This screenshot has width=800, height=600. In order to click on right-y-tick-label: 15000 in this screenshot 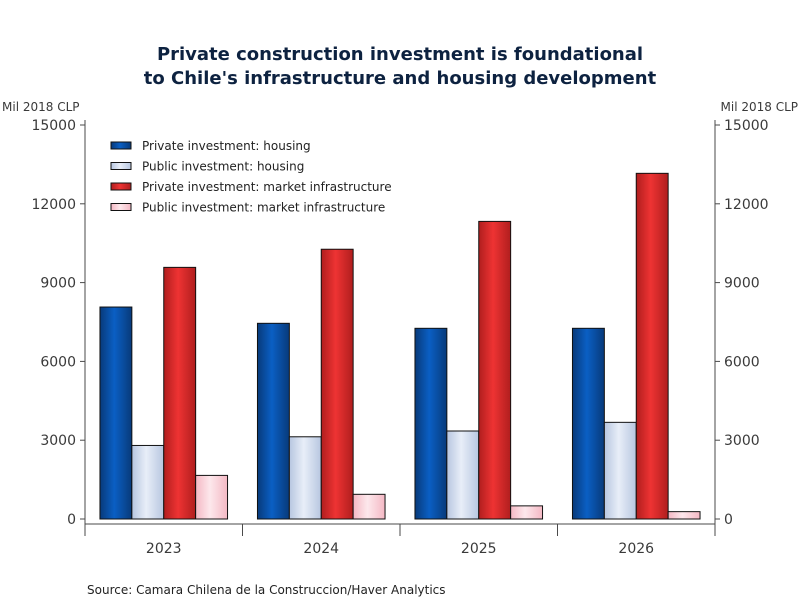, I will do `click(746, 126)`.